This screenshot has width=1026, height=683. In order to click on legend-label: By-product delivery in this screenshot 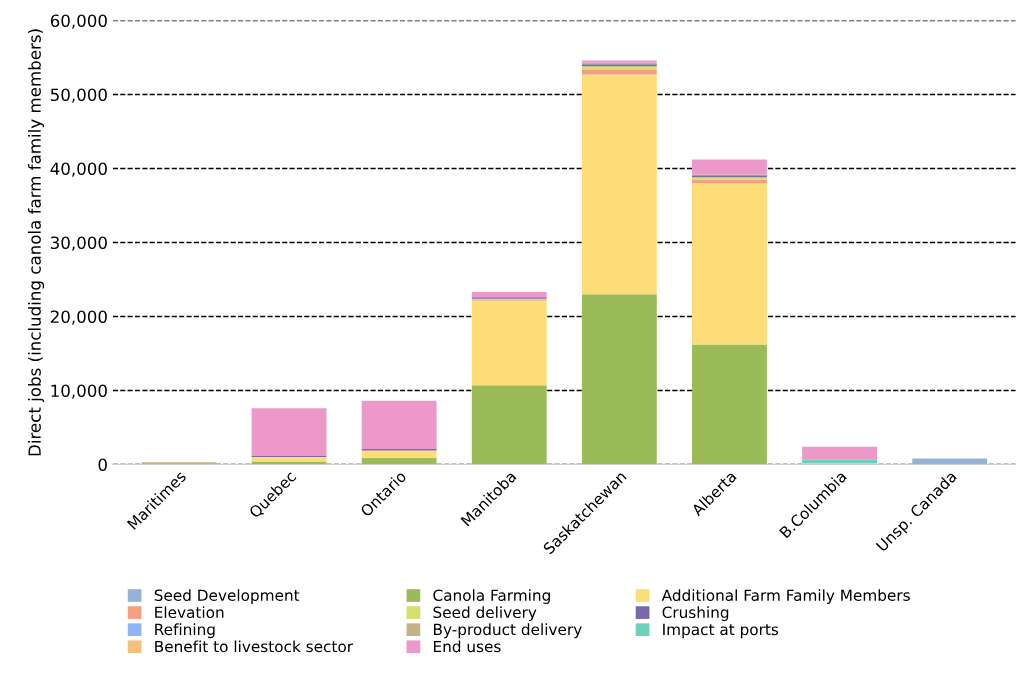, I will do `click(508, 631)`.